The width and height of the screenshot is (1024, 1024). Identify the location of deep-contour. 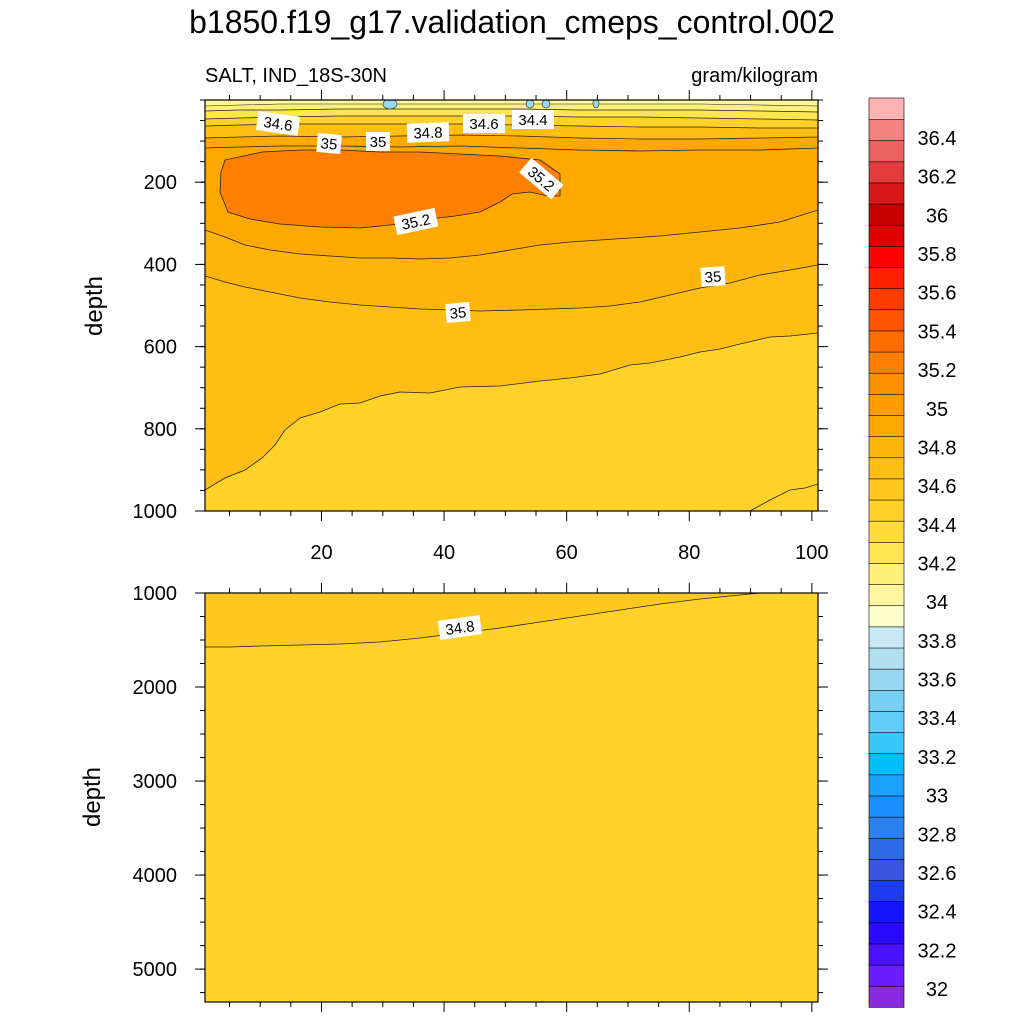
(783, 497).